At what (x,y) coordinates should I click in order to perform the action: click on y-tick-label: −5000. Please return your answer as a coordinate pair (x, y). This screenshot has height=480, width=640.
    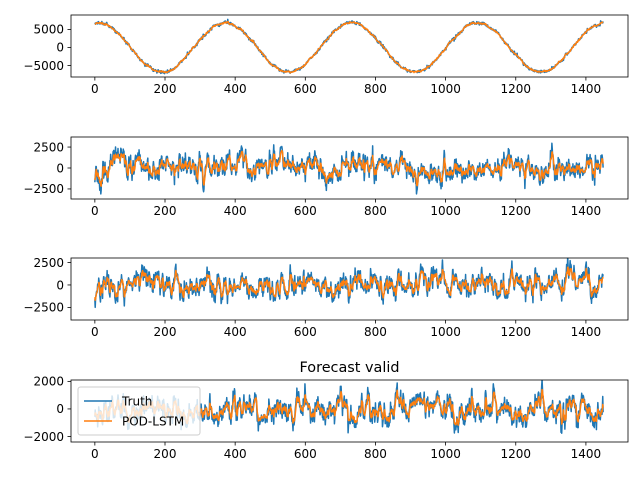
    Looking at the image, I should click on (43, 66).